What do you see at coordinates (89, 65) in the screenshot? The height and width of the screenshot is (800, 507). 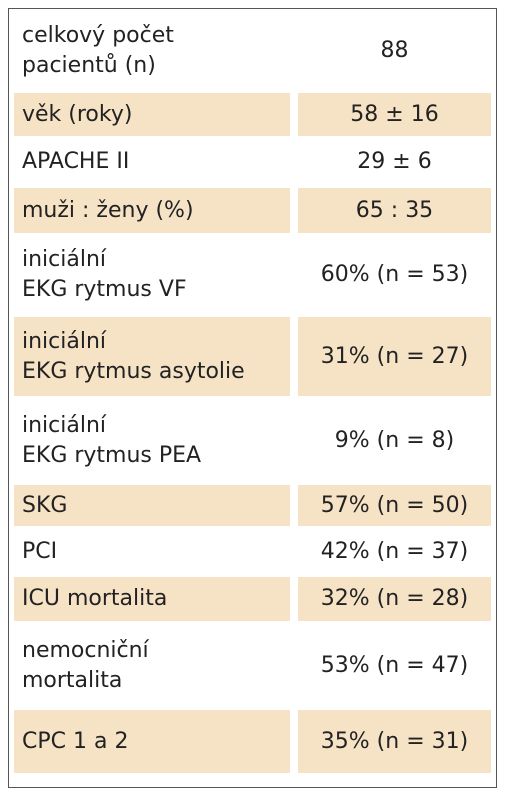 I see `label-line: pacientů (n)` at bounding box center [89, 65].